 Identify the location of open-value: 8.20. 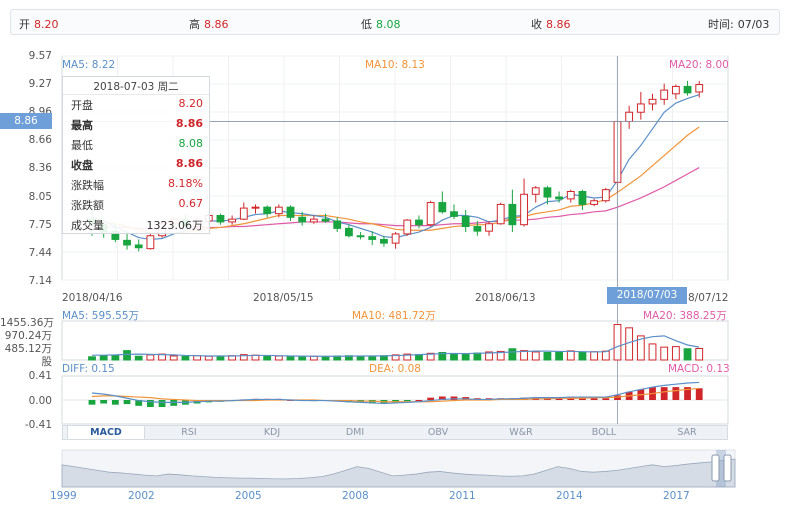
(46, 24).